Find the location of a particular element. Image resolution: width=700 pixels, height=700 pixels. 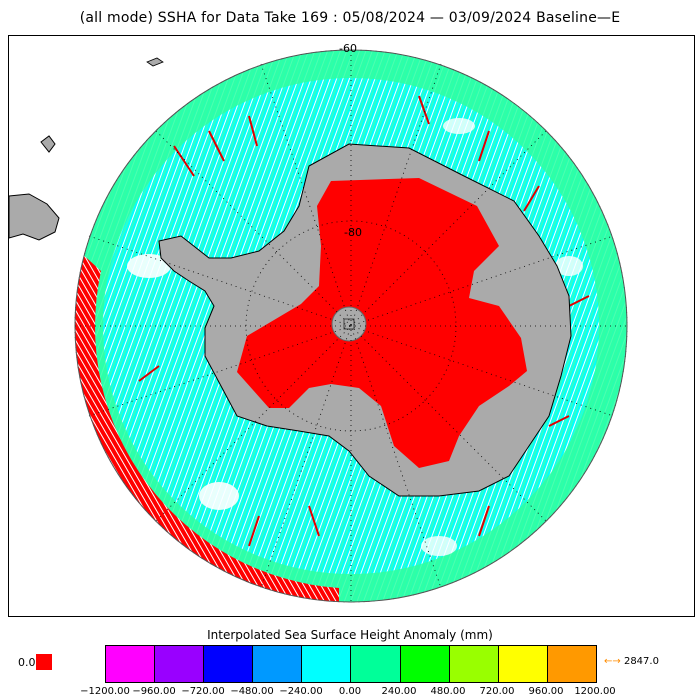

colorbar is located at coordinates (351, 664).